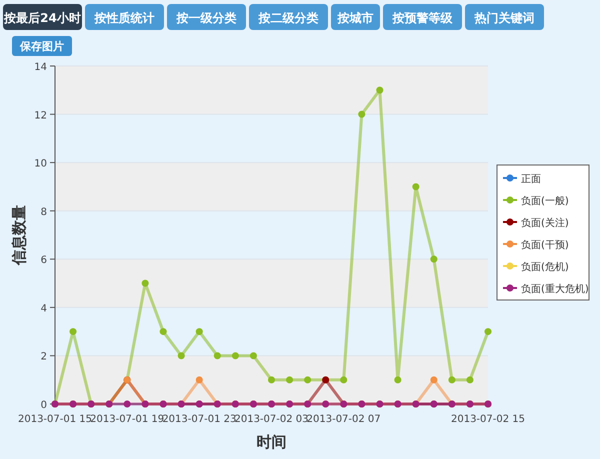  Describe the element at coordinates (43, 260) in the screenshot. I see `y-tick-label: 6` at that location.